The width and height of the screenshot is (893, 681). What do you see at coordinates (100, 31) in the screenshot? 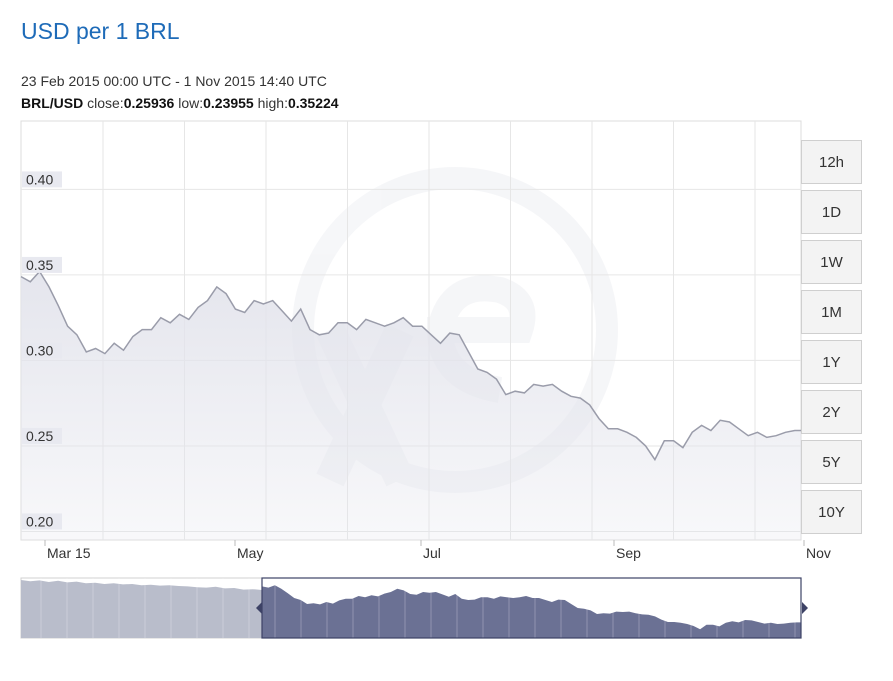
I see `page-title: USD per 1 BRL` at bounding box center [100, 31].